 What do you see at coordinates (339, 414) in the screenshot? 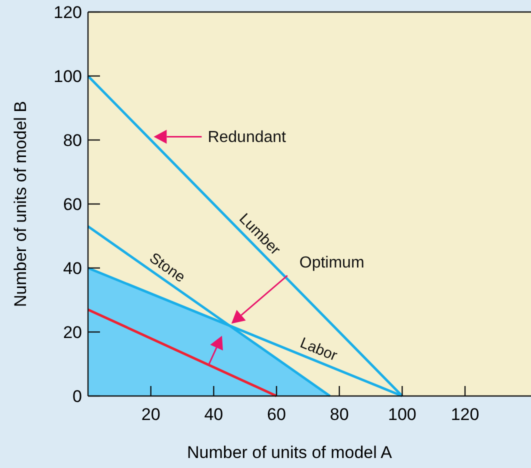
I see `x-tick-label: 80` at bounding box center [339, 414].